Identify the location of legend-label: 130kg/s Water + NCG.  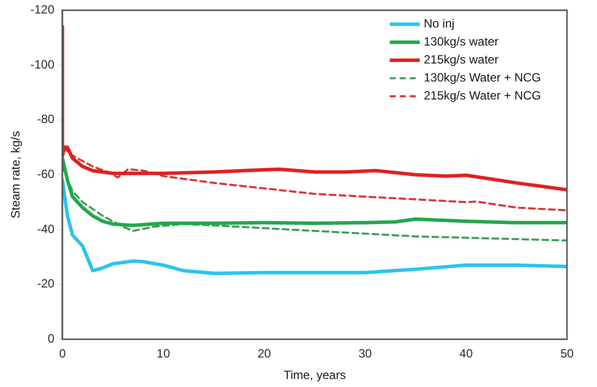
(482, 77).